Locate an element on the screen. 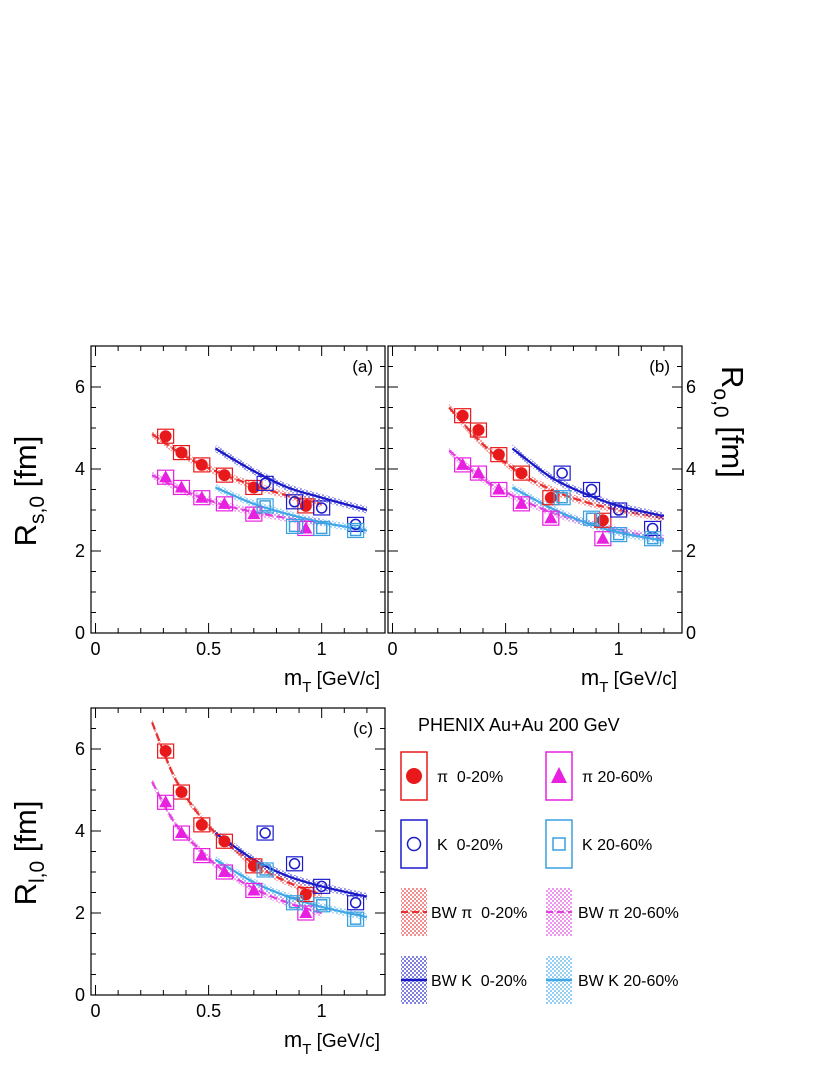  panel-b-bw_pi_c-curve is located at coordinates (556, 463).